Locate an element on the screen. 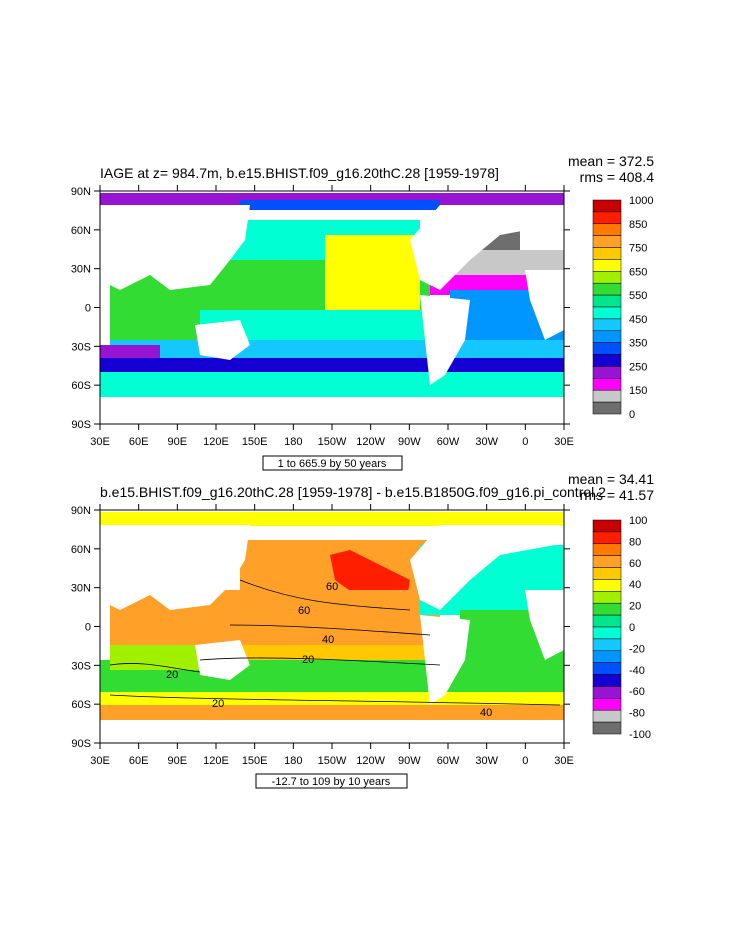 This screenshot has height=945, width=733. p2-land-antarctica is located at coordinates (332, 731).